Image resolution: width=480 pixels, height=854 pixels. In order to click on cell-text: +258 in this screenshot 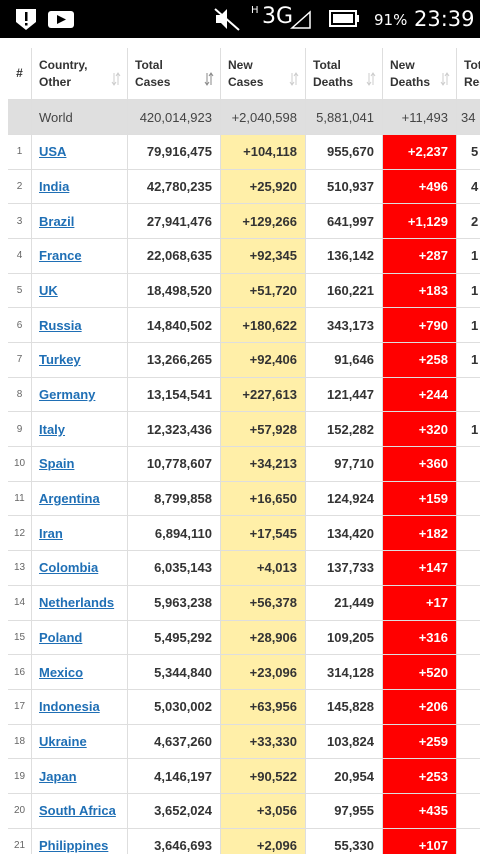, I will do `click(433, 360)`.